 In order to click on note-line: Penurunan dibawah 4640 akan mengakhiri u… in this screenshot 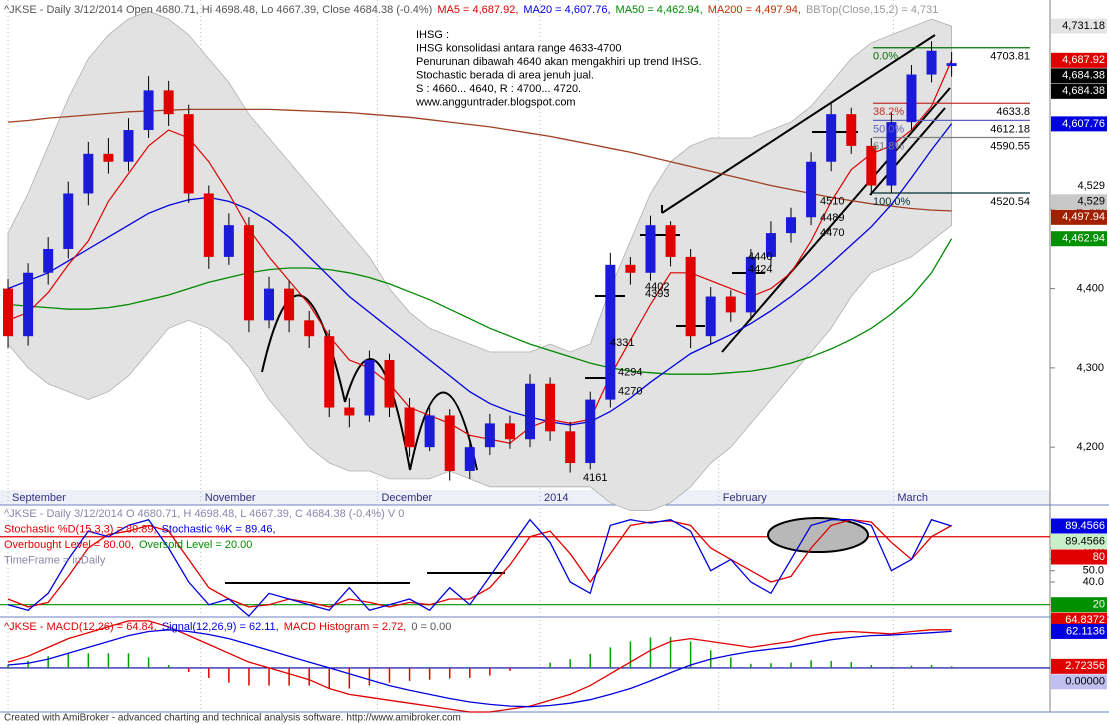, I will do `click(559, 62)`.